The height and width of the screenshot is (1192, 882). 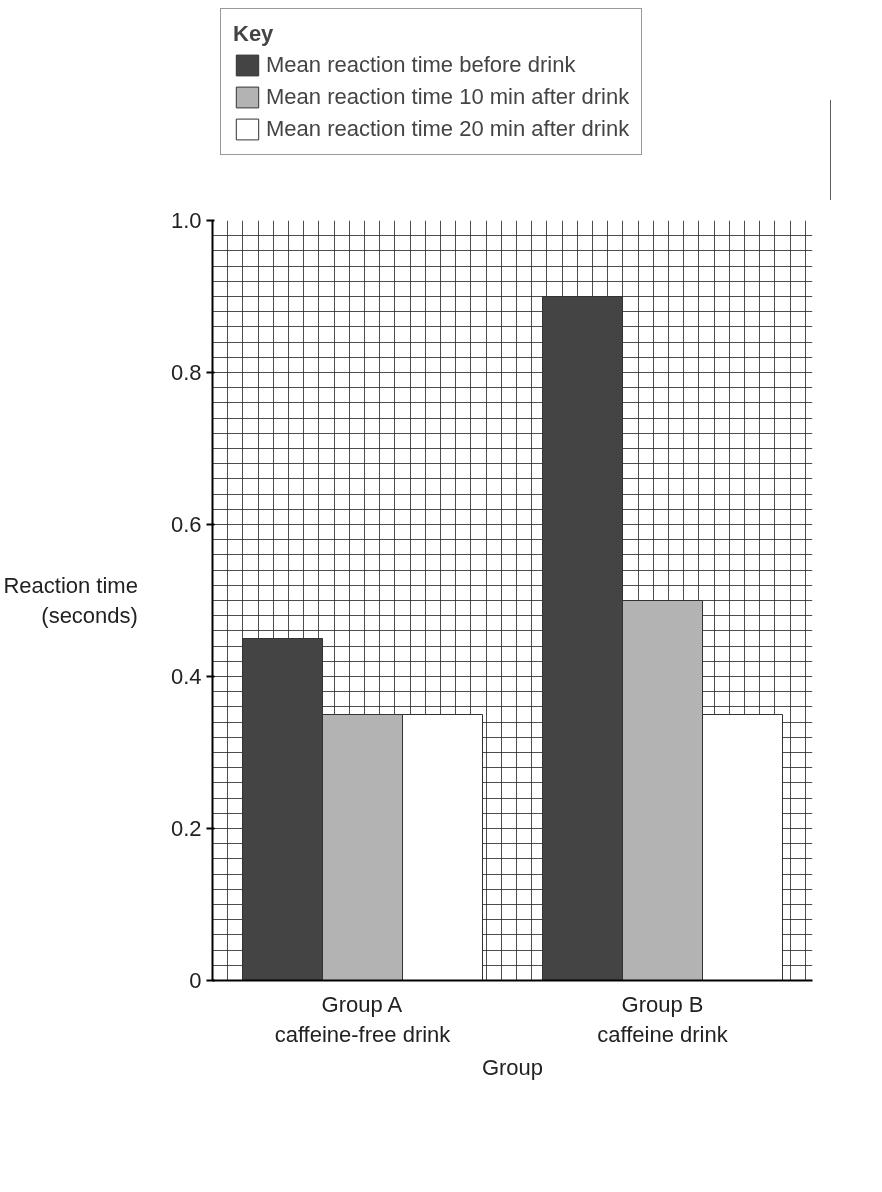 What do you see at coordinates (186, 676) in the screenshot?
I see `y-tick-label: 0.4` at bounding box center [186, 676].